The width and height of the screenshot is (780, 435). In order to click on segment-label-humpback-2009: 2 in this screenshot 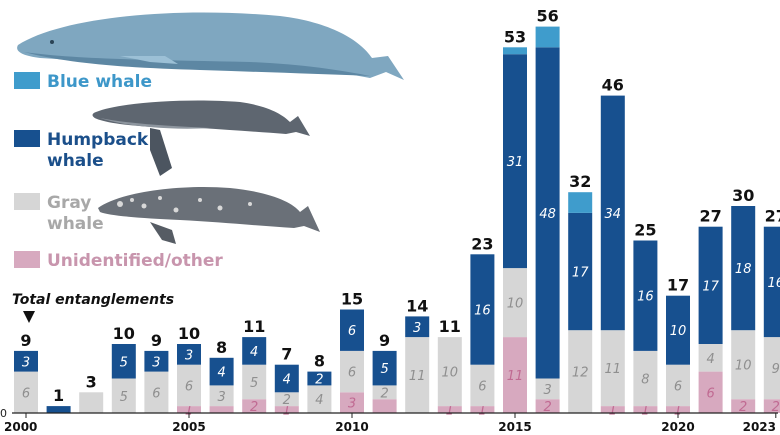, I will do `click(319, 380)`.